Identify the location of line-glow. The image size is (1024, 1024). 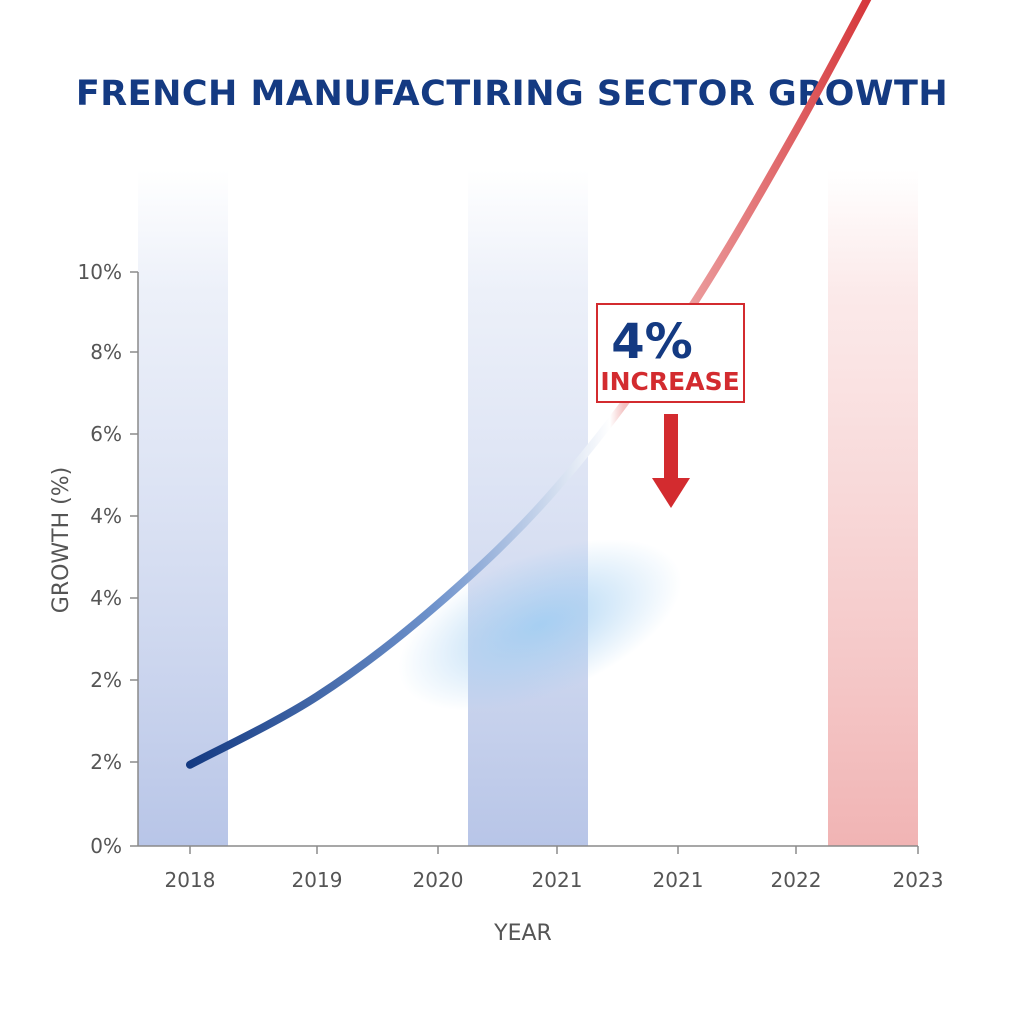
(540, 625).